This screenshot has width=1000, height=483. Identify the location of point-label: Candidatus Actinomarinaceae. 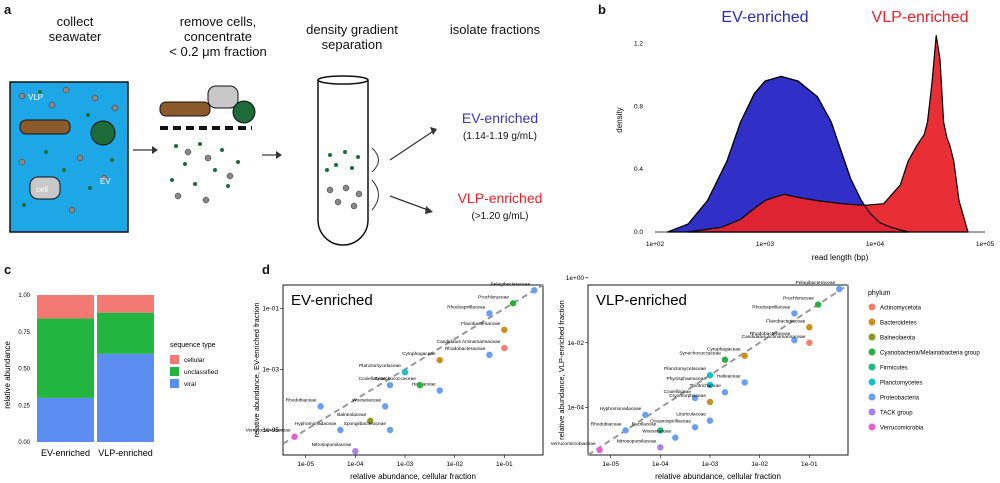
(469, 342).